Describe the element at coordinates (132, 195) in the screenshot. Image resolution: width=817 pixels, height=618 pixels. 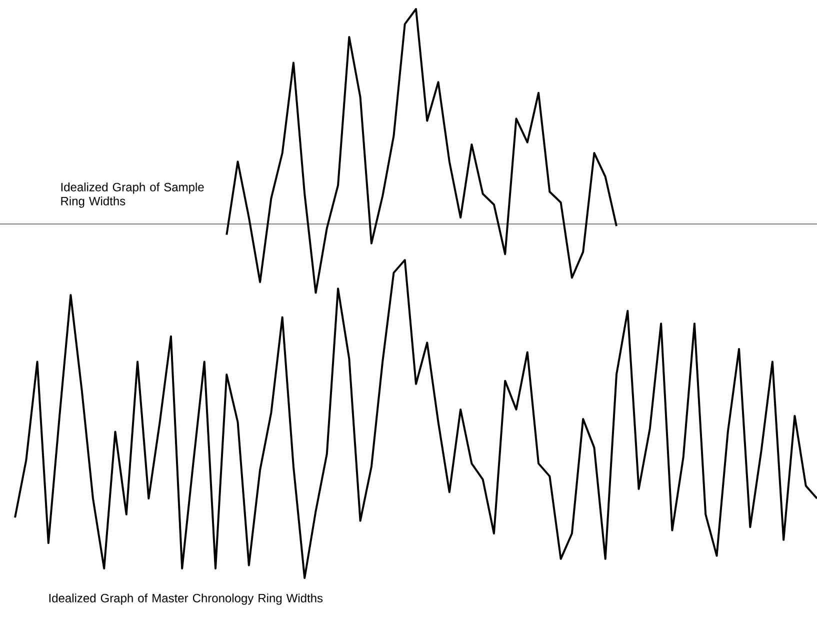
I see `text: Idealized Graph of Sample Ring Widths` at that location.